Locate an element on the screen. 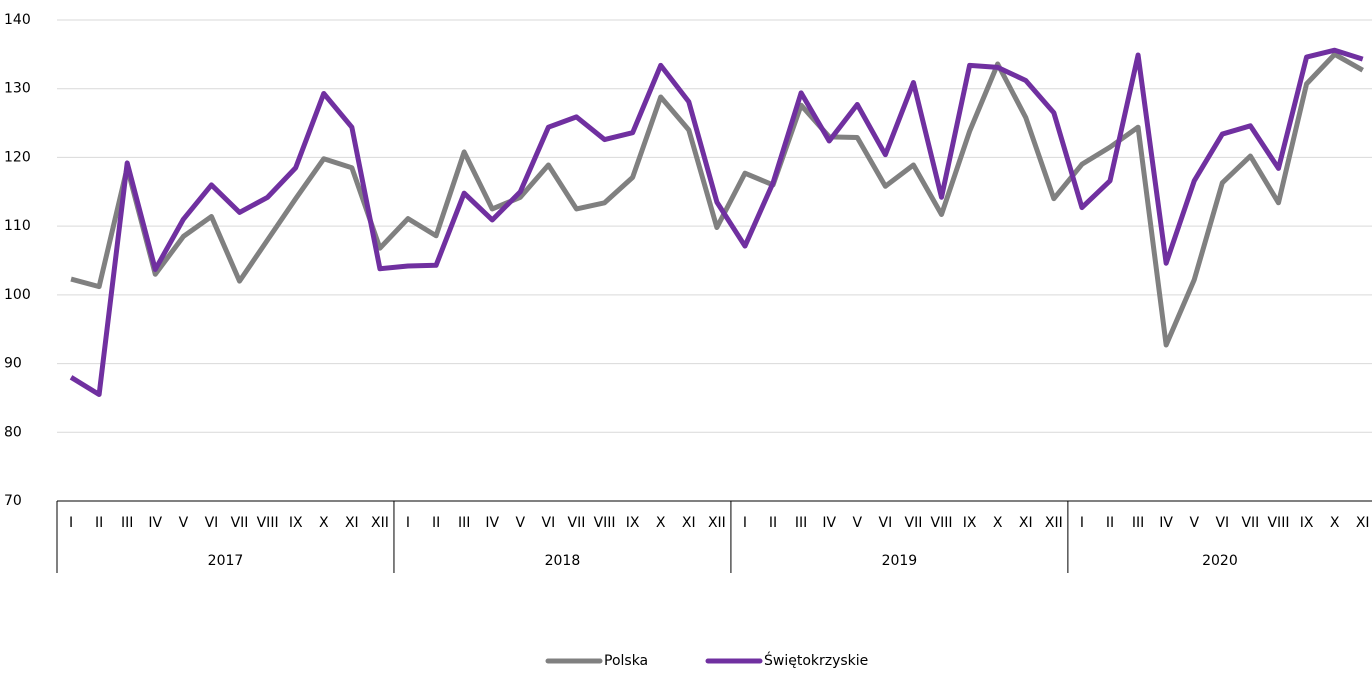 The image size is (1372, 674). y-tick-label: 70 is located at coordinates (13, 501).